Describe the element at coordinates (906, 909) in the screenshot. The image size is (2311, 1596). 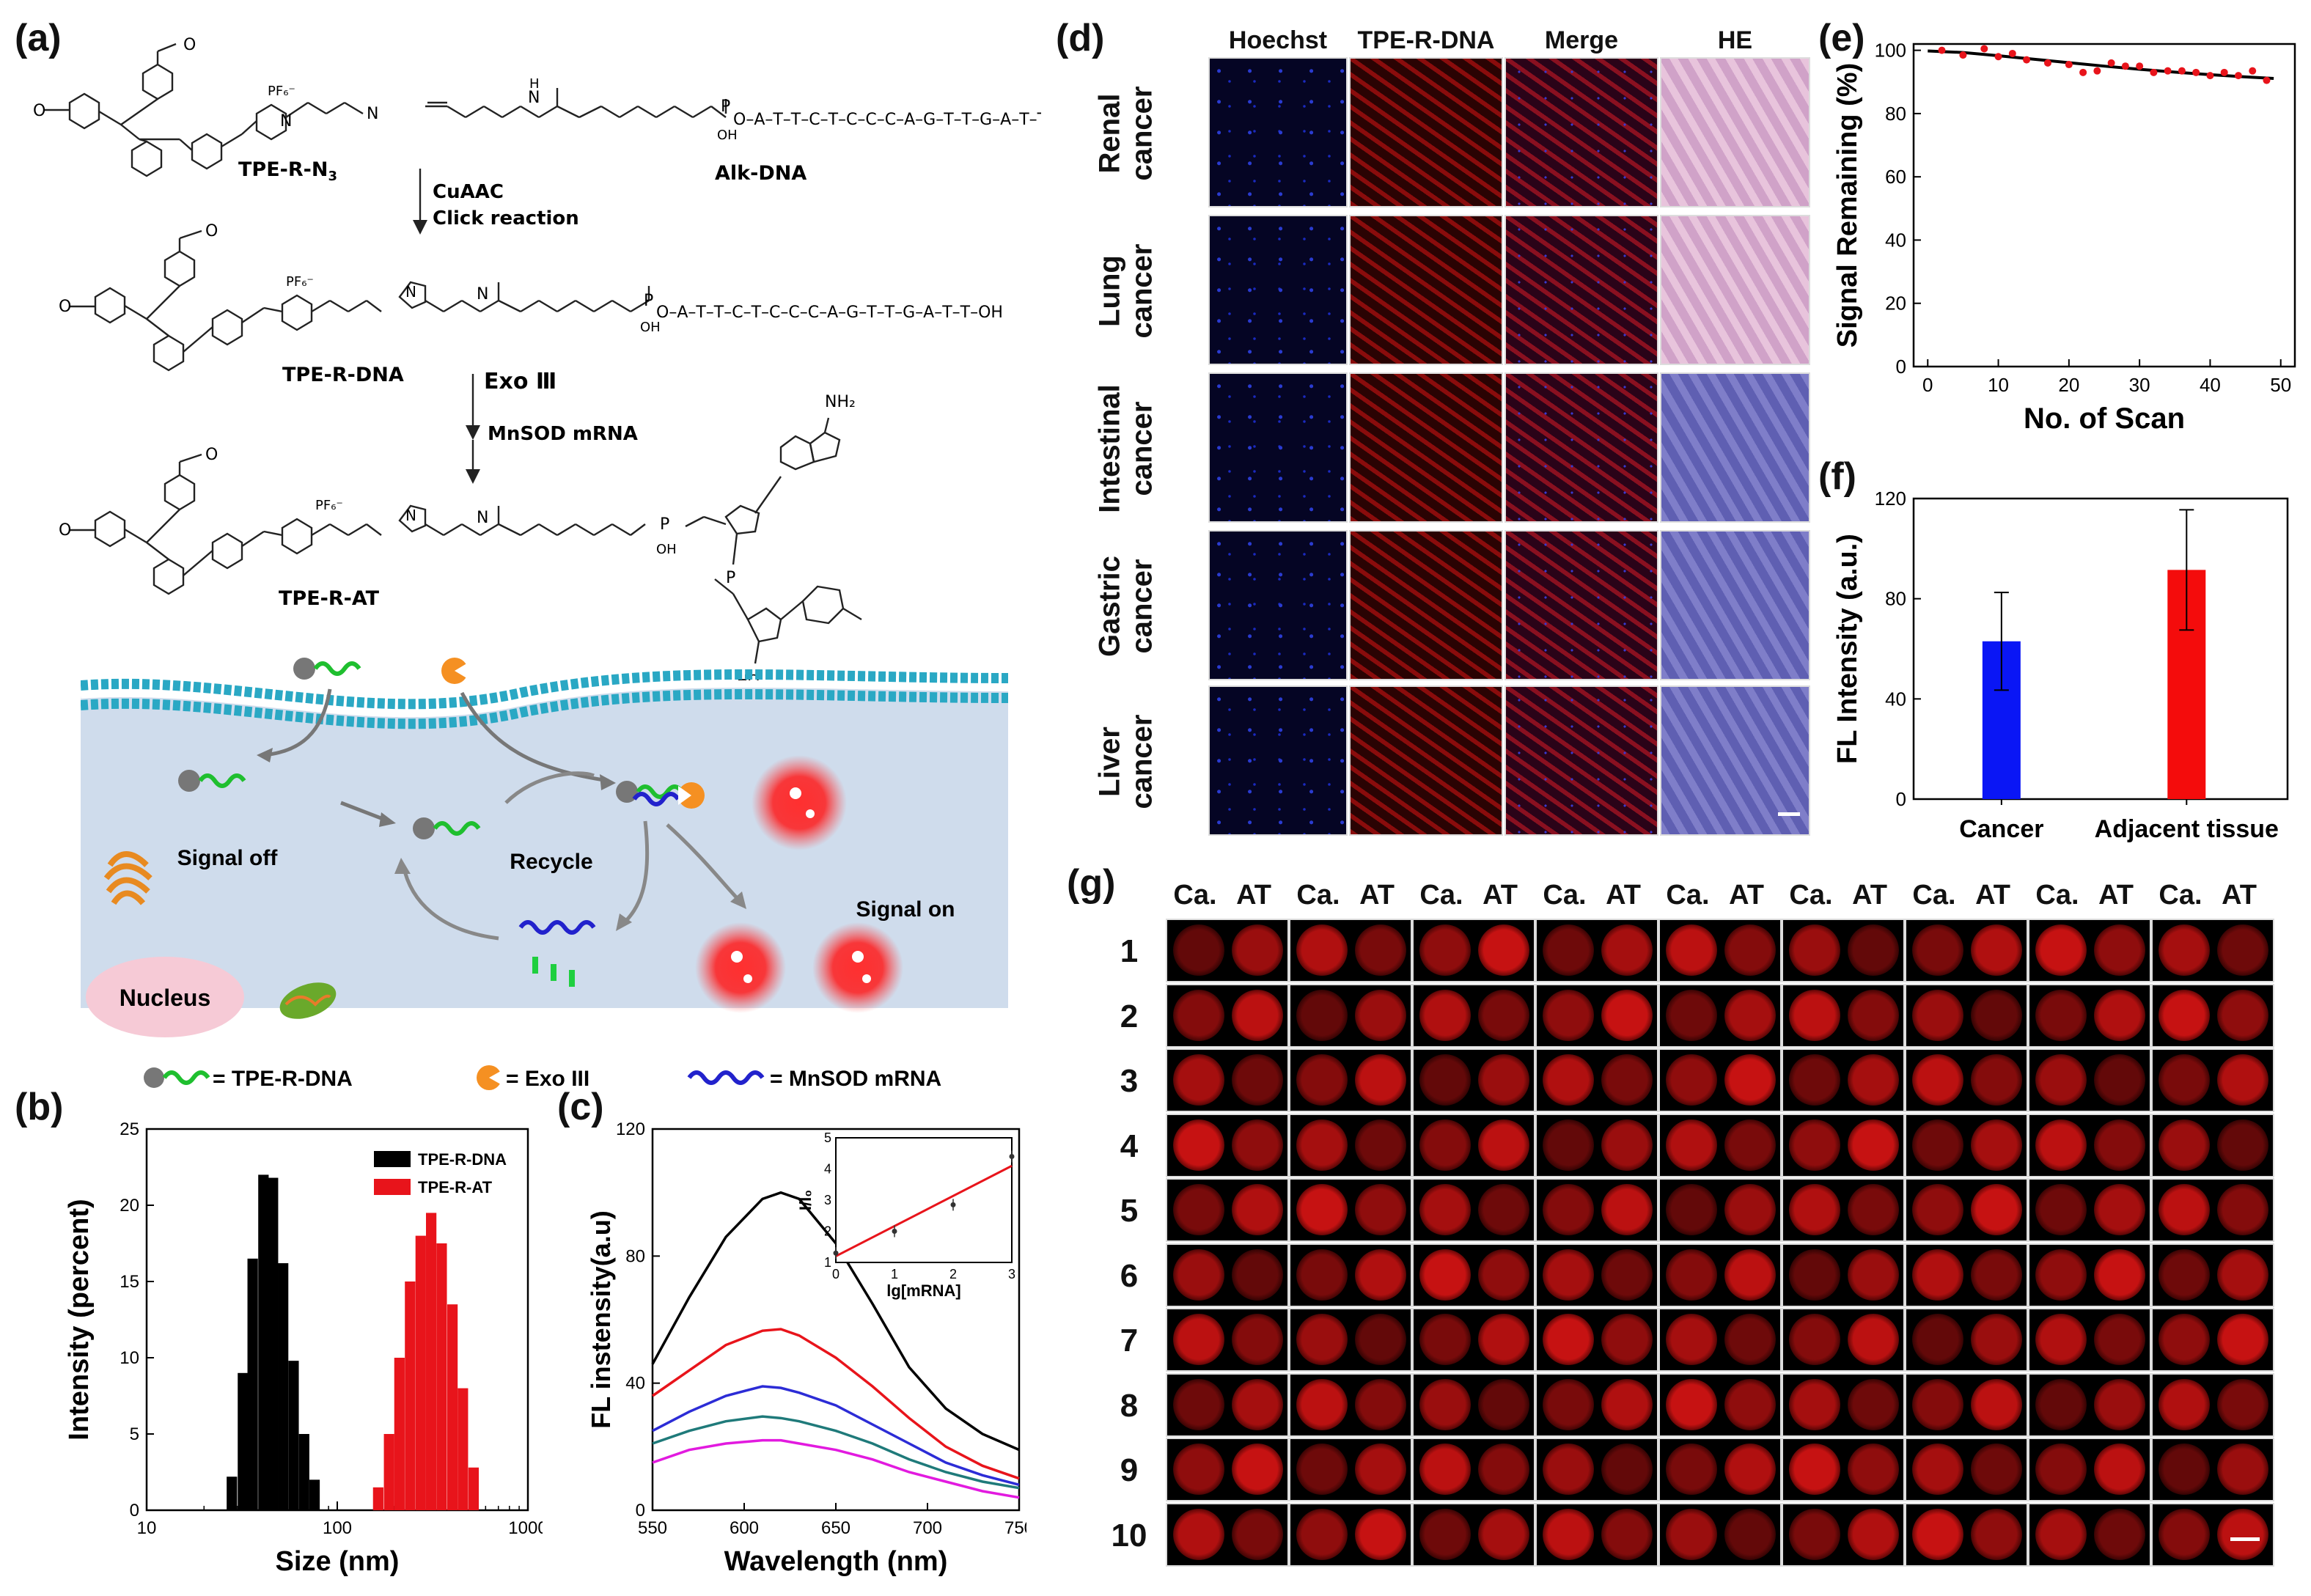
I see `signal-on-label: Signal on` at that location.